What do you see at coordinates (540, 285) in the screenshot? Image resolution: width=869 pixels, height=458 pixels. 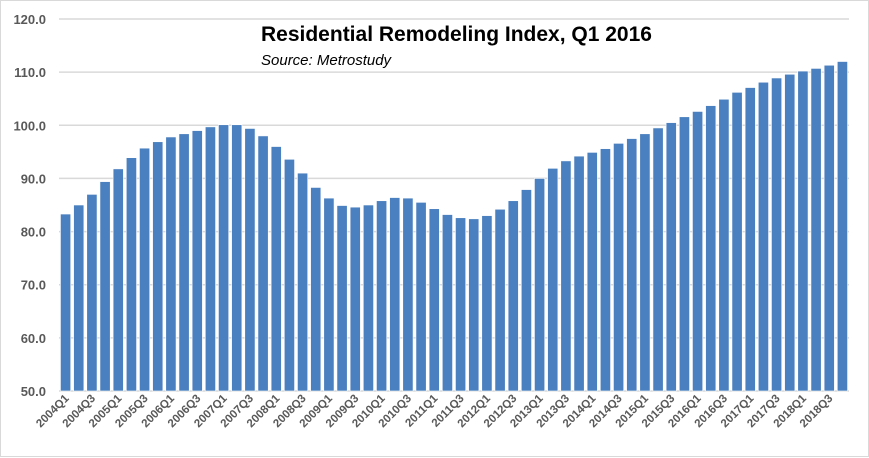 I see `bar-2013Q1` at bounding box center [540, 285].